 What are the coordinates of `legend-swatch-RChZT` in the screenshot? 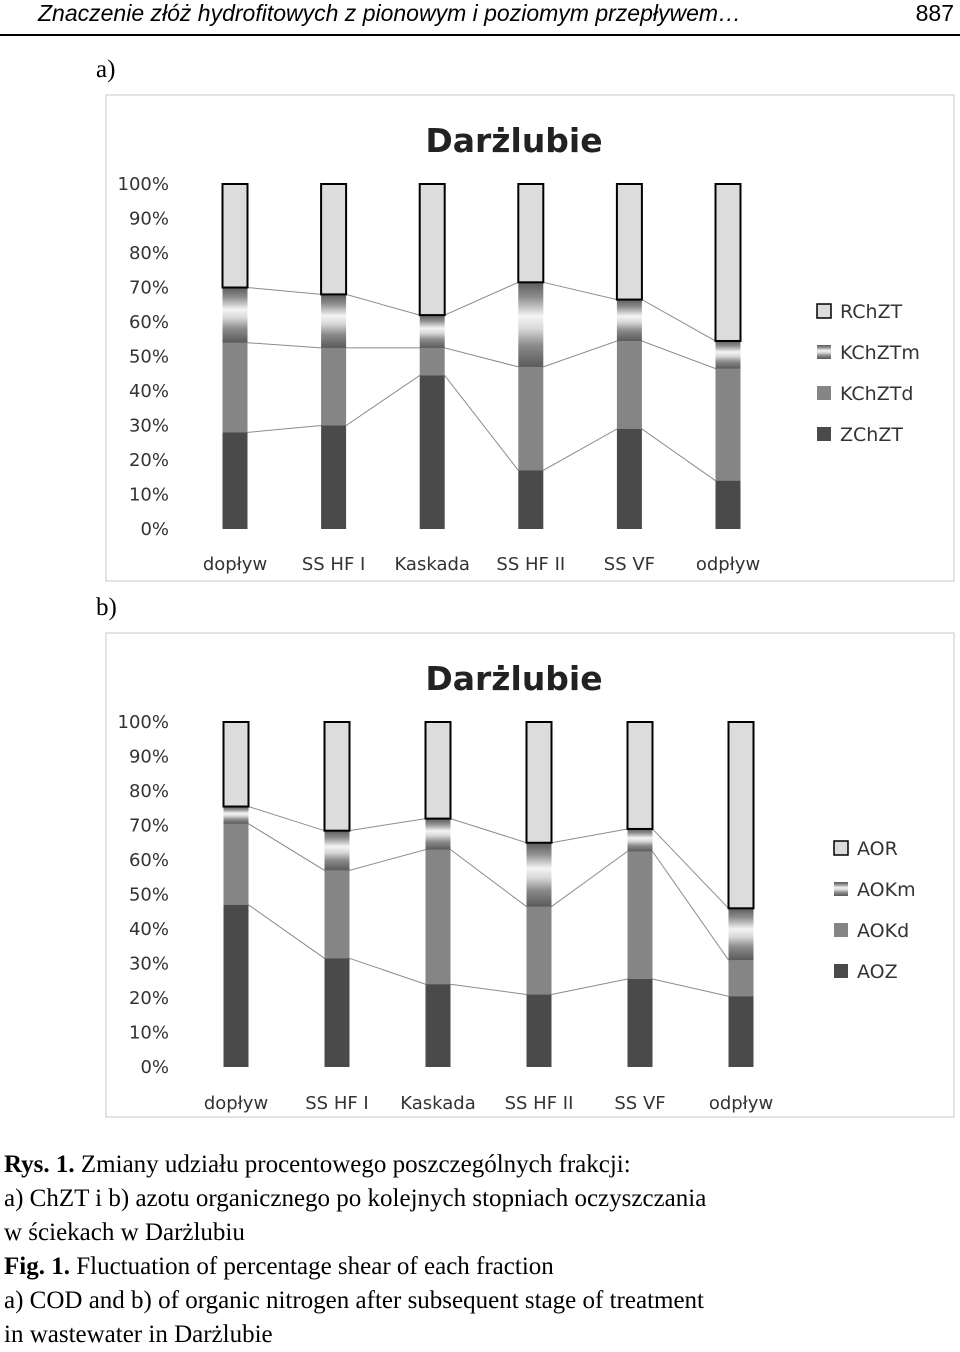 It's located at (824, 311).